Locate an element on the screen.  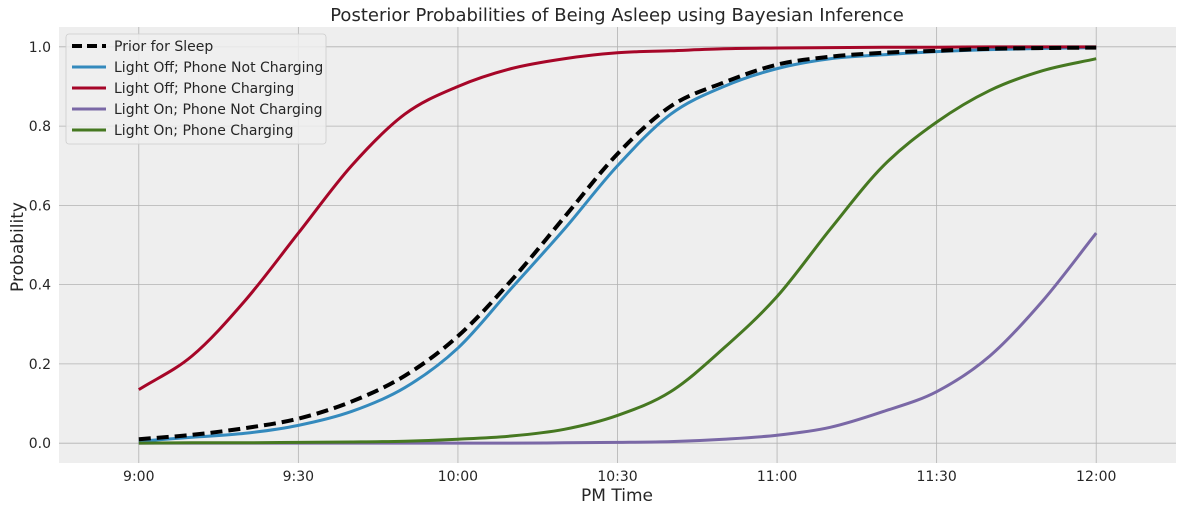
legend-label: Prior for Sleep is located at coordinates (163, 47).